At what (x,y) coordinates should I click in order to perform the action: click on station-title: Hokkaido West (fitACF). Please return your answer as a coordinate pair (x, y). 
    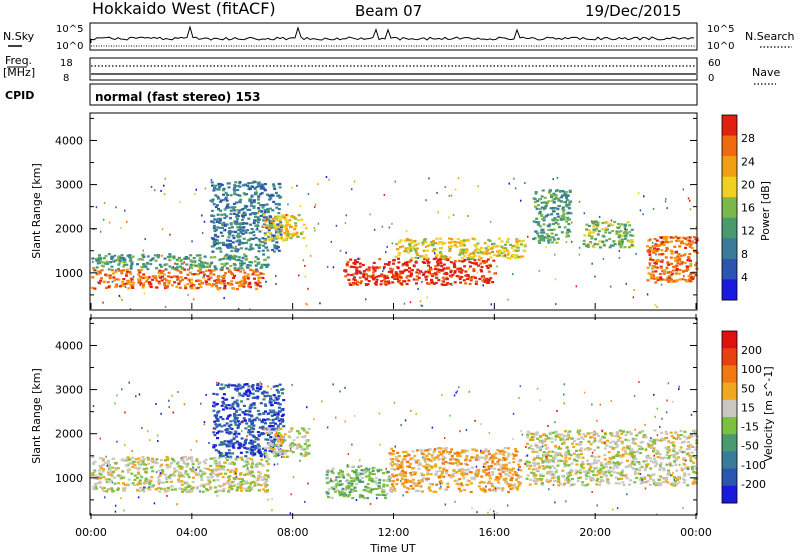
    Looking at the image, I should click on (184, 9).